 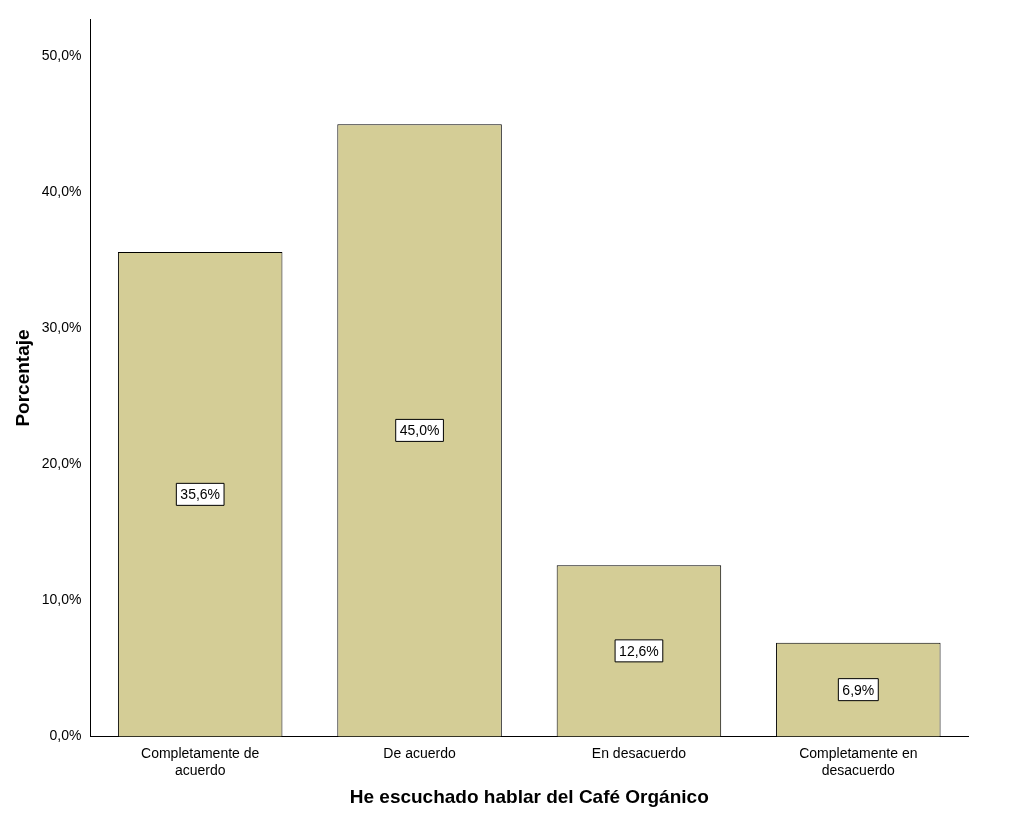 What do you see at coordinates (529, 796) in the screenshot?
I see `x-axis-title: He escuchado hablar del Café Orgánico` at bounding box center [529, 796].